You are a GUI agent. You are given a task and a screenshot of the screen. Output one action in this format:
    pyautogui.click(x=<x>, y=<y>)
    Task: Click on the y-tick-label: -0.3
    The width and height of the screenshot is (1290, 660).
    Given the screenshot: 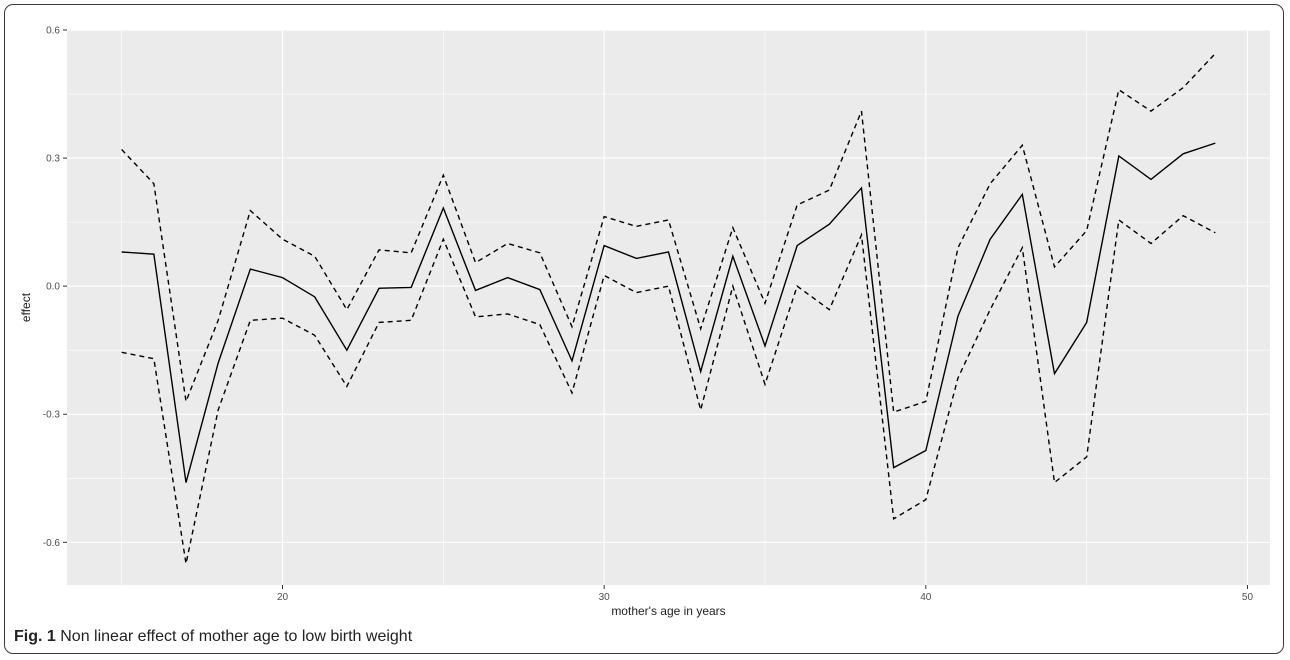 What is the action you would take?
    pyautogui.click(x=52, y=415)
    